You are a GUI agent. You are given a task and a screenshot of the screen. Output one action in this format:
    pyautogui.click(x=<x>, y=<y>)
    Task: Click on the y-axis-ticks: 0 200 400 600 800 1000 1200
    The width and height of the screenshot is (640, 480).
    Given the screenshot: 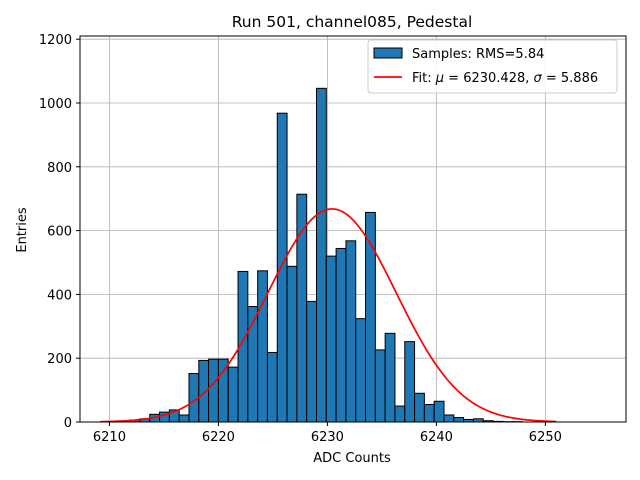 What is the action you would take?
    pyautogui.click(x=59, y=232)
    